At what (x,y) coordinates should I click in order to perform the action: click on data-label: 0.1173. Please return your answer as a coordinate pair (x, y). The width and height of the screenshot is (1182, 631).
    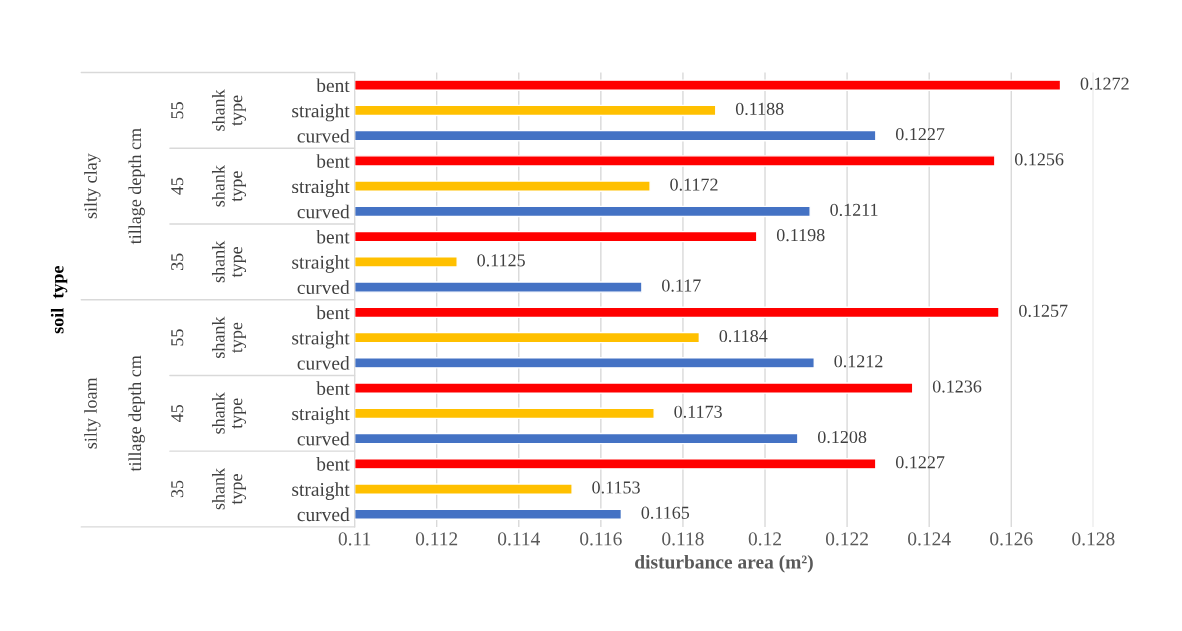
    Looking at the image, I should click on (698, 411).